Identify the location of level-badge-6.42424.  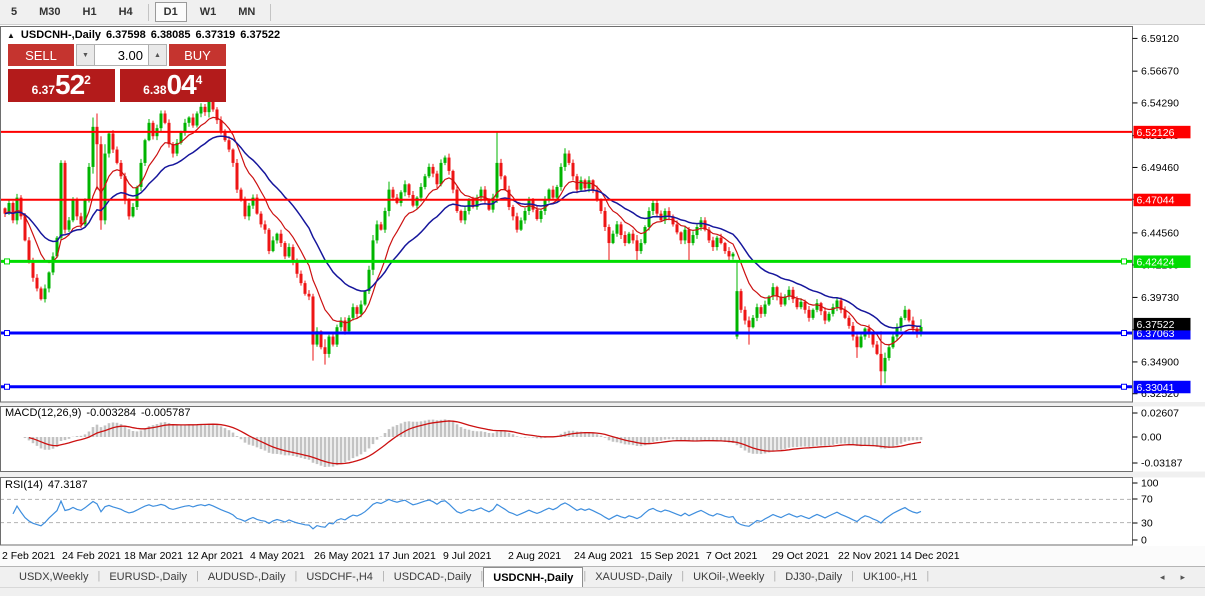
(1162, 261).